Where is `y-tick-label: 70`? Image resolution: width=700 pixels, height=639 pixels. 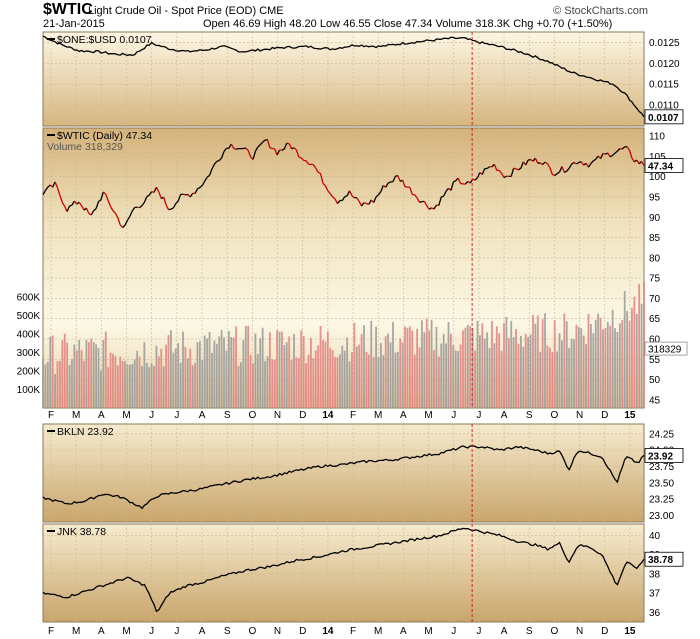 y-tick-label: 70 is located at coordinates (655, 299).